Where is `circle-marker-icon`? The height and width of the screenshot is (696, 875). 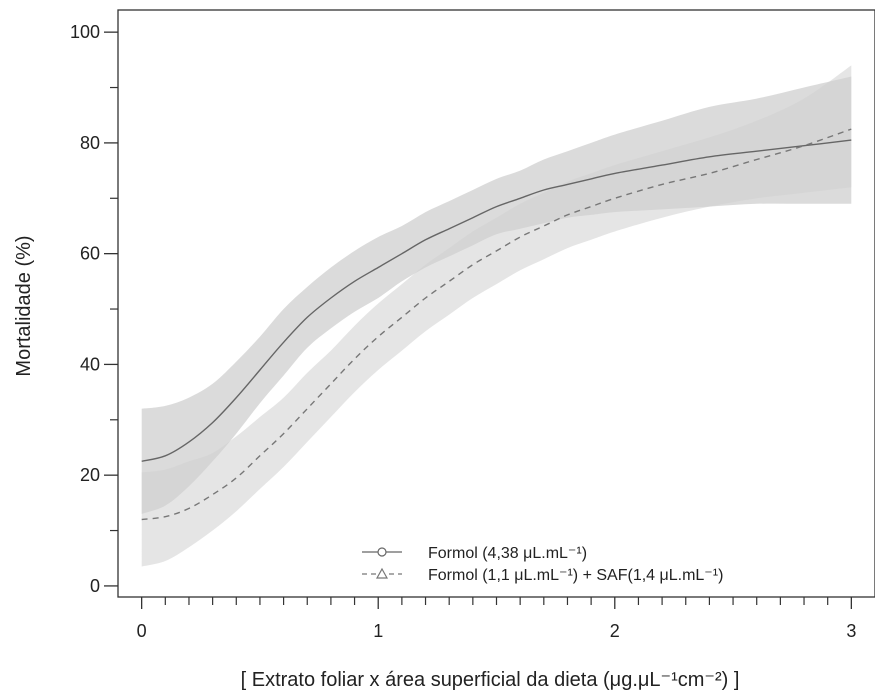
circle-marker-icon is located at coordinates (382, 552).